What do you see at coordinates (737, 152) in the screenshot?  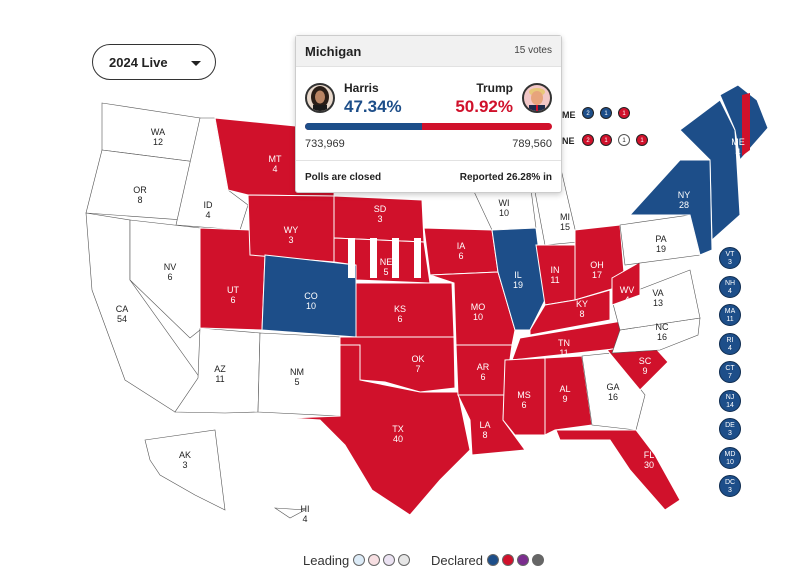 I see `state-ev-me: 4` at bounding box center [737, 152].